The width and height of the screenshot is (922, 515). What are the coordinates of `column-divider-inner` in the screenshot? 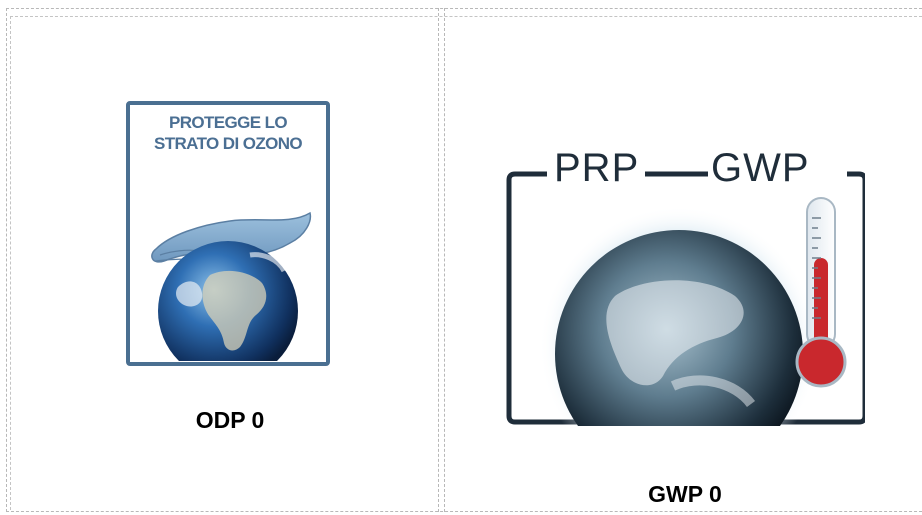 It's located at (444, 260).